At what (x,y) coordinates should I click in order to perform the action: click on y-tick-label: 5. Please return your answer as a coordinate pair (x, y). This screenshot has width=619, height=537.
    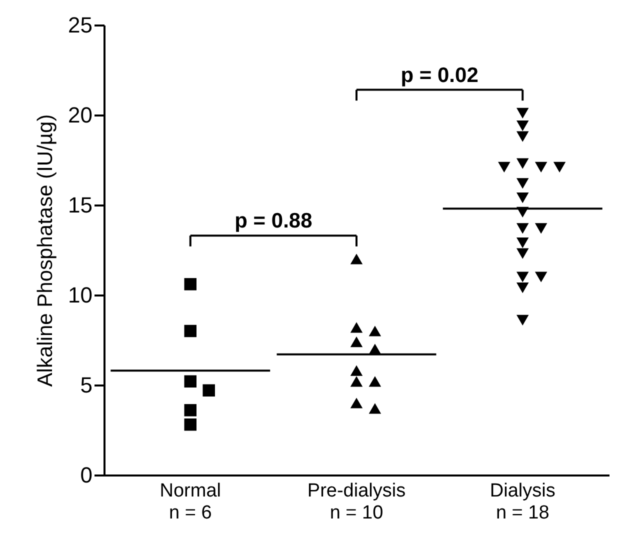
    Looking at the image, I should click on (86, 385).